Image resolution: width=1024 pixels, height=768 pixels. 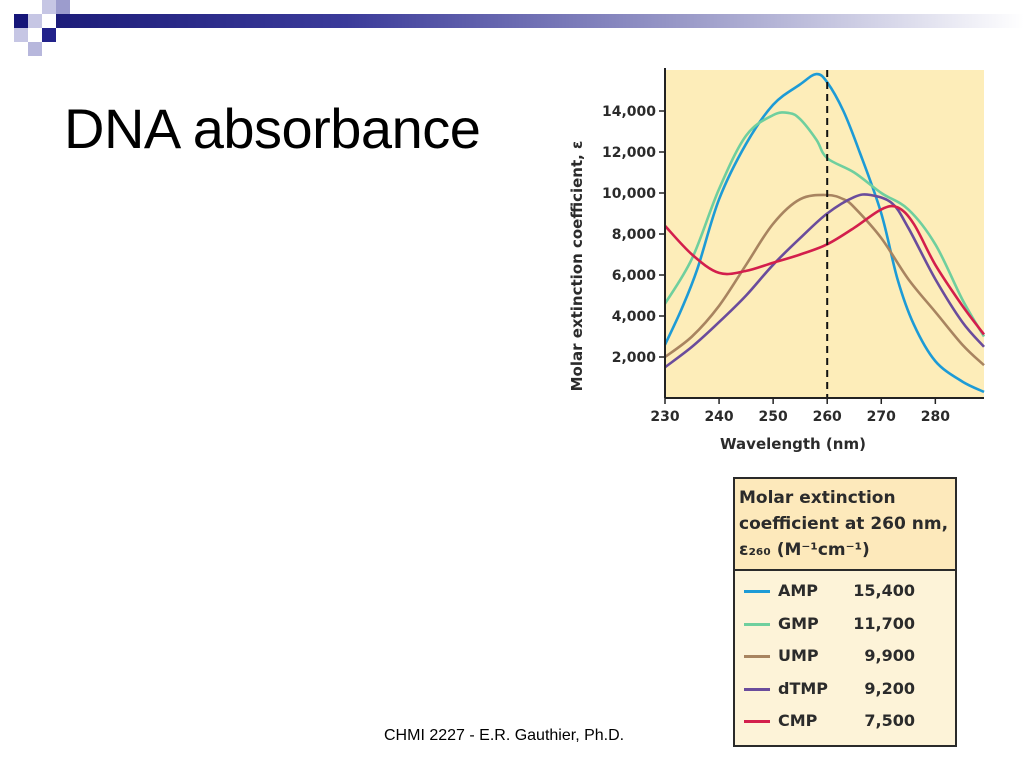 I want to click on compound-name: GMP, so click(x=798, y=623).